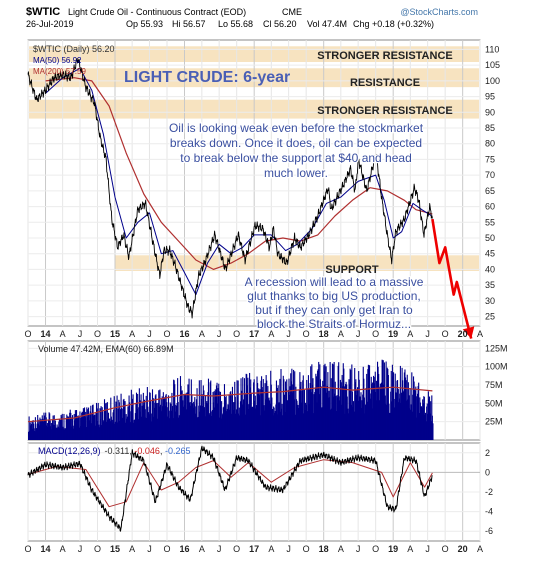  What do you see at coordinates (490, 112) in the screenshot?
I see `y-tick-label: 90` at bounding box center [490, 112].